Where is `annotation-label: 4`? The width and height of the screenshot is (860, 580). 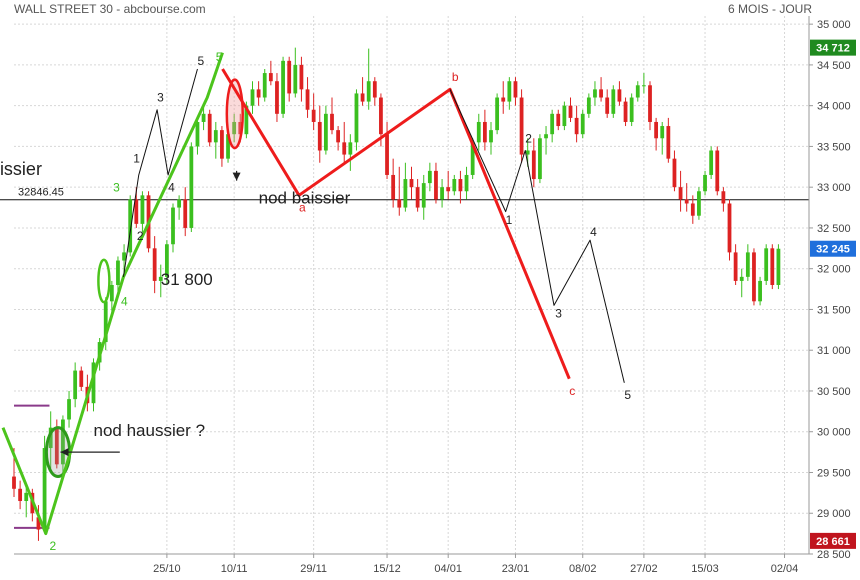 annotation-label: 4 is located at coordinates (124, 301).